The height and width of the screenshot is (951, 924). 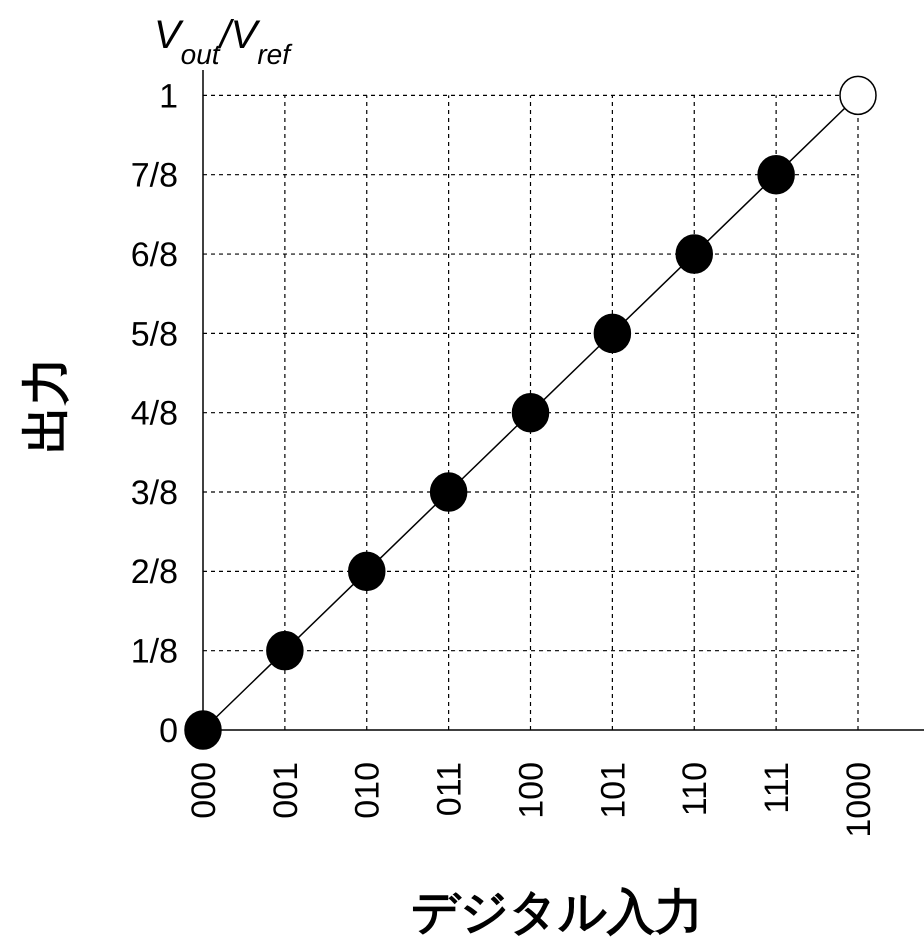 I want to click on x-axis-title: デジタル入力, so click(x=557, y=912).